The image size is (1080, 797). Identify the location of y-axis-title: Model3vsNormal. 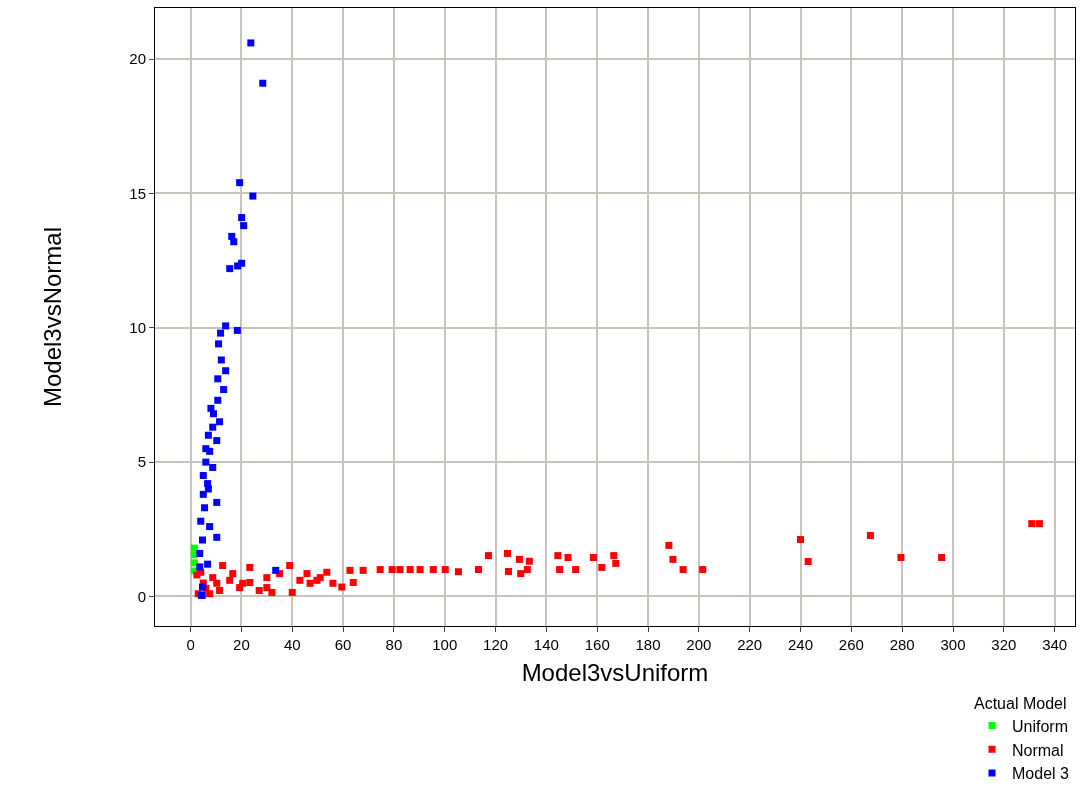
(53, 317).